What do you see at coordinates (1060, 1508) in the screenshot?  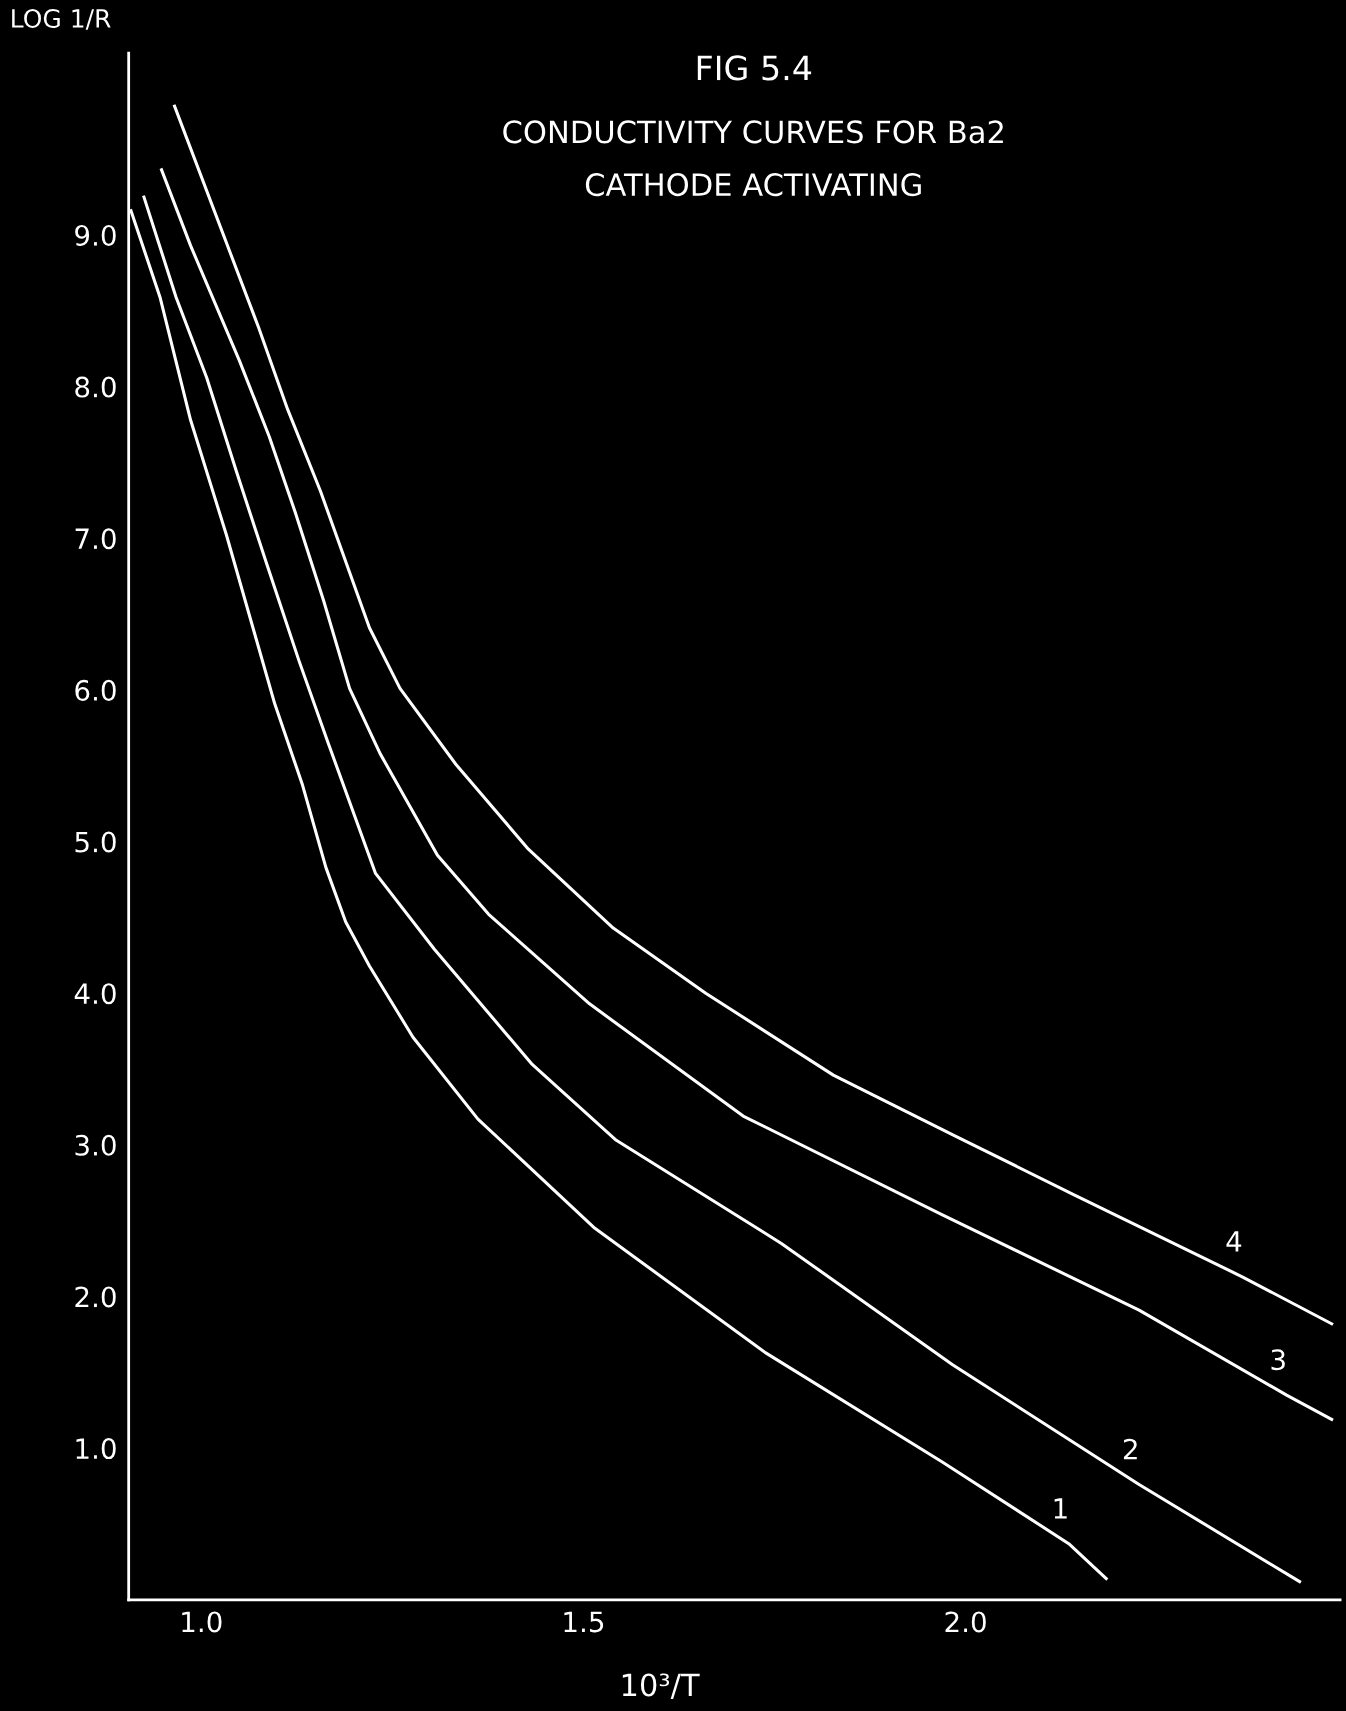 I see `series-label: 1` at bounding box center [1060, 1508].